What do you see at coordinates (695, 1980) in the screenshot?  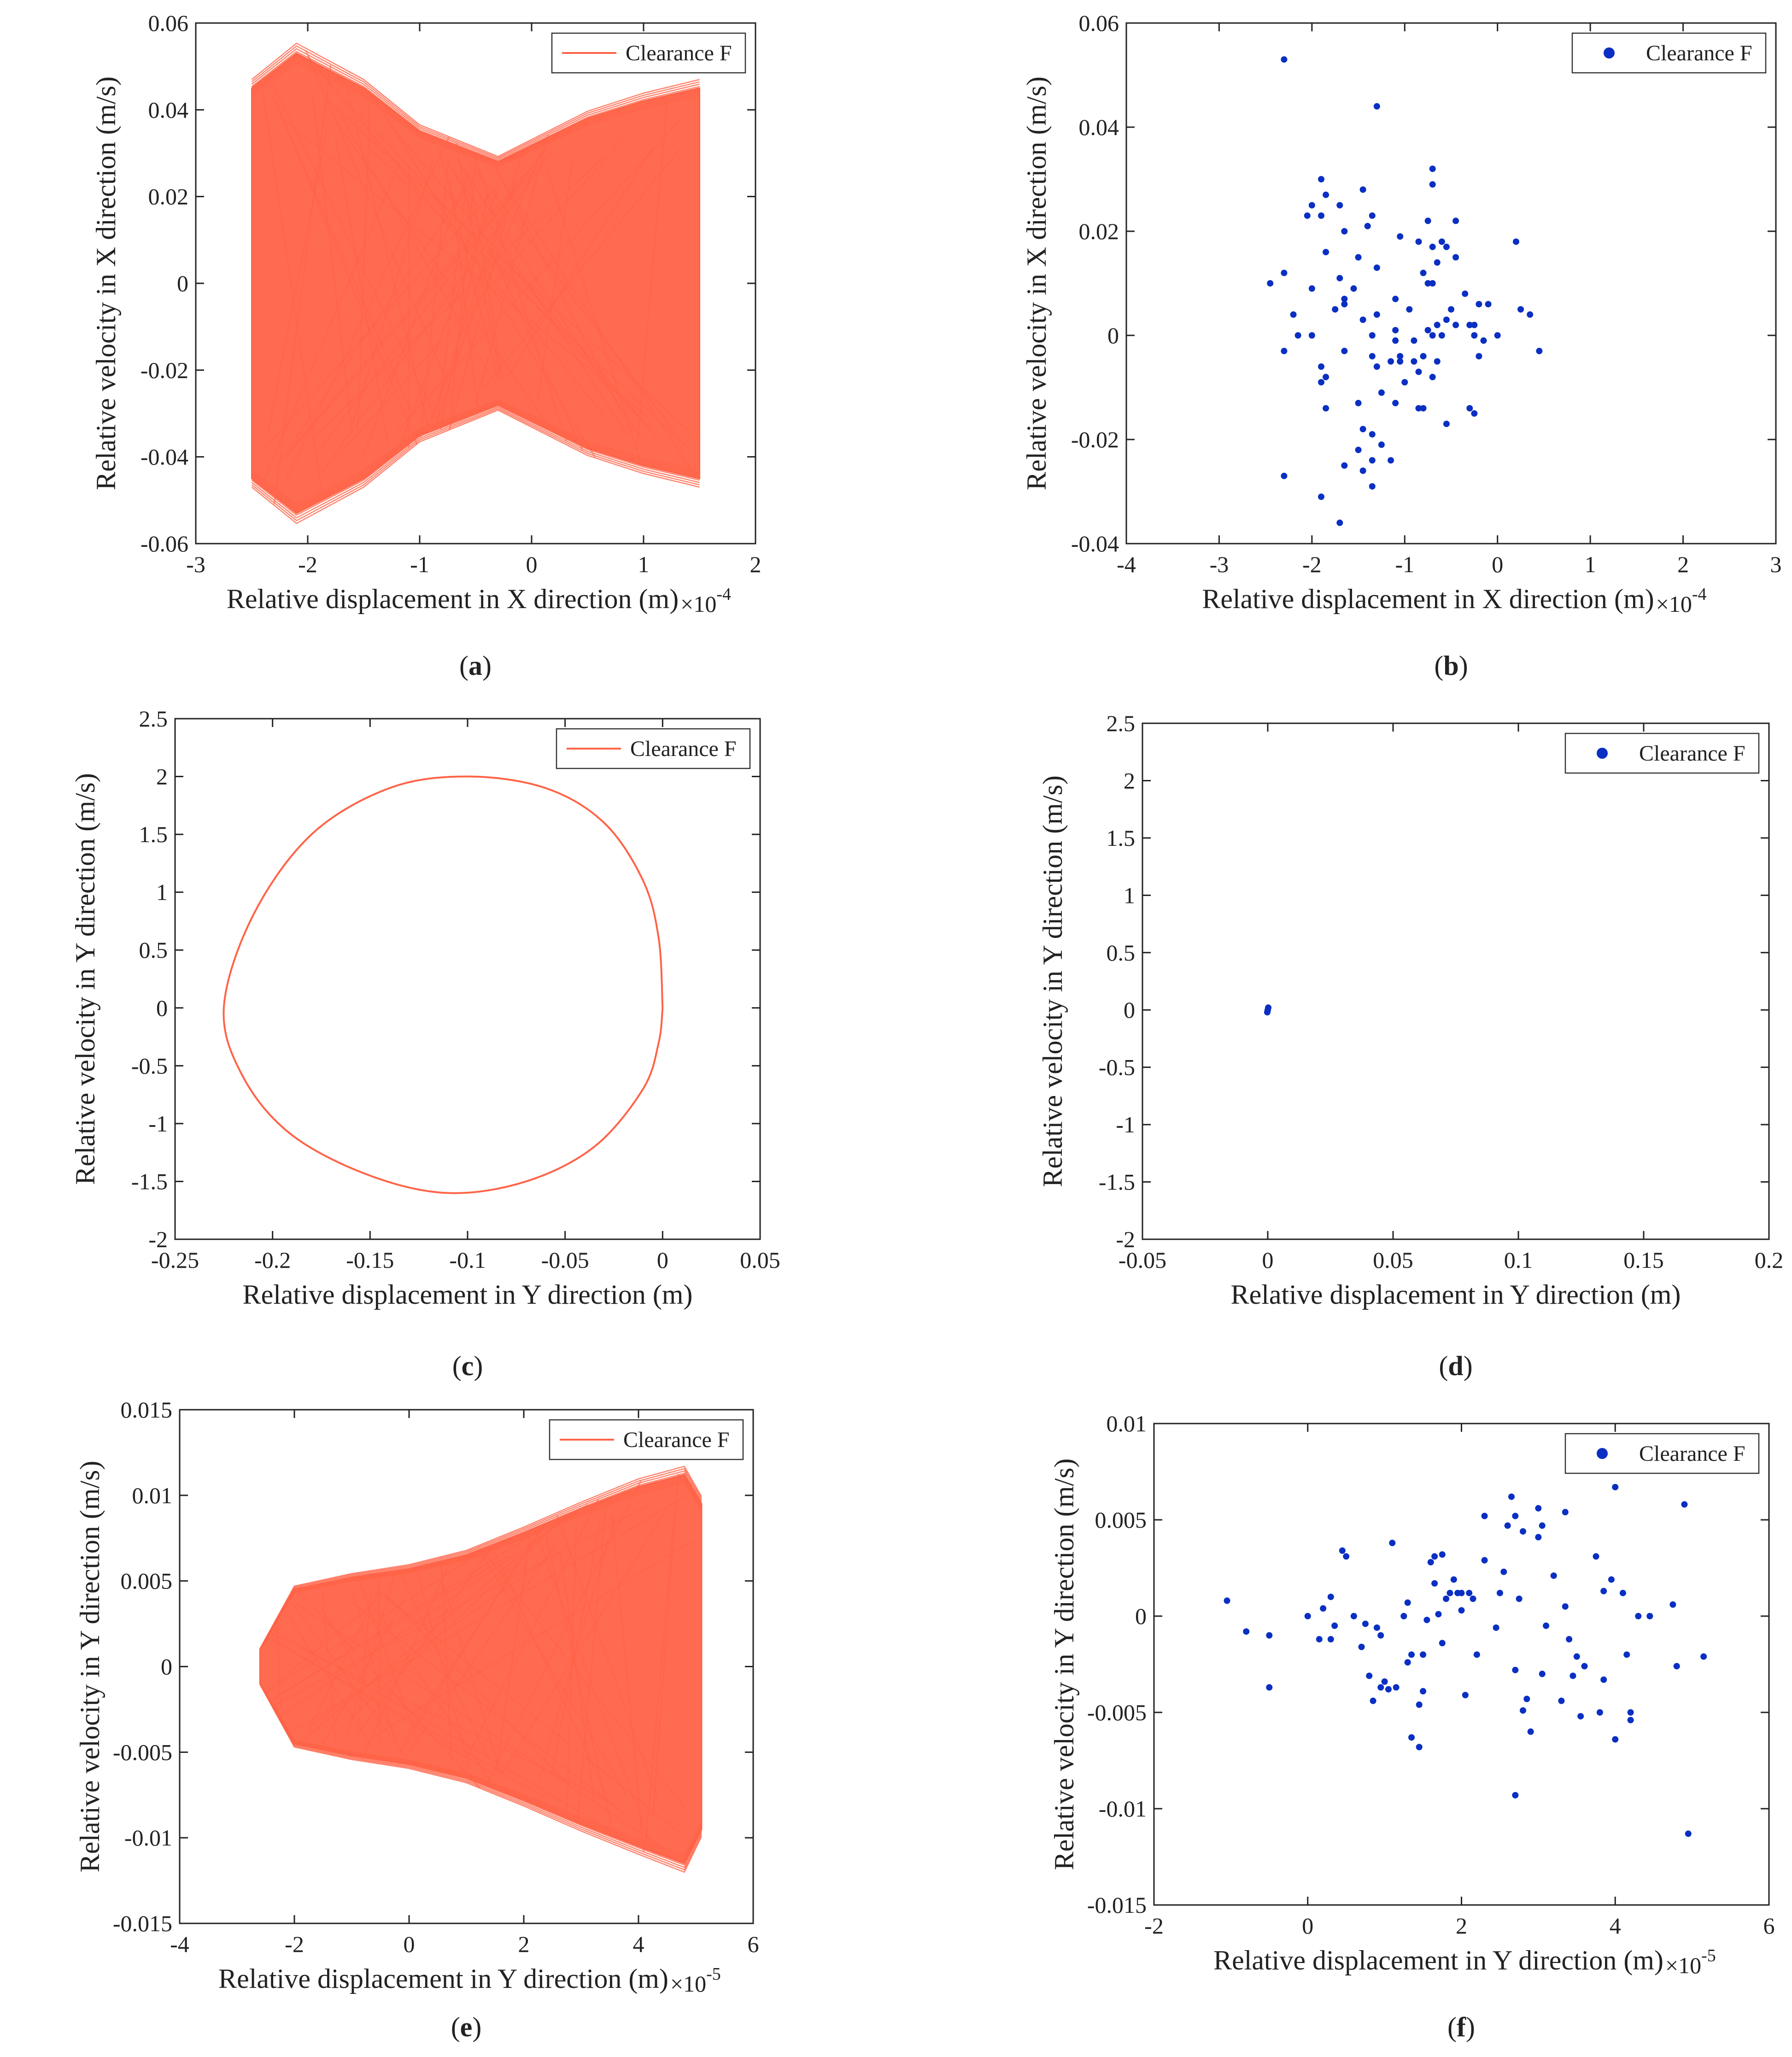 I see `x-exponent-e: ×10⁻⁵` at bounding box center [695, 1980].